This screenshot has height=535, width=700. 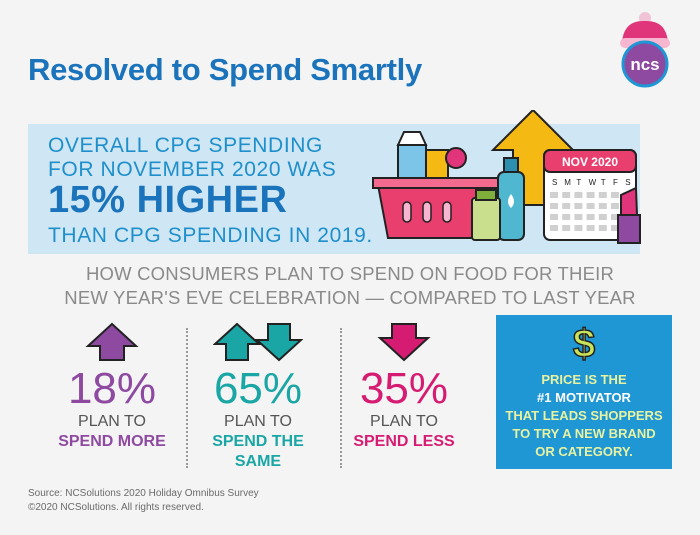 What do you see at coordinates (258, 342) in the screenshot?
I see `arrows-up-down-icon` at bounding box center [258, 342].